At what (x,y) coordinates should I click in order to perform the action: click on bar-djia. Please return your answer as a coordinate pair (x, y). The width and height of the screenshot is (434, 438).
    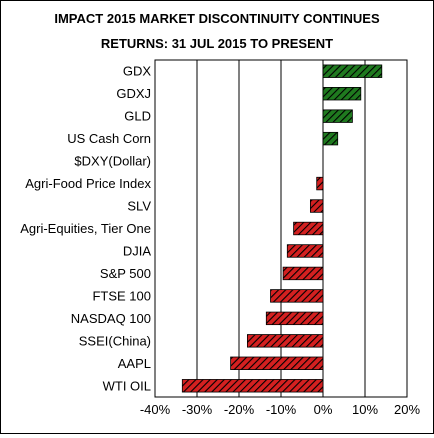
    Looking at the image, I should click on (305, 251).